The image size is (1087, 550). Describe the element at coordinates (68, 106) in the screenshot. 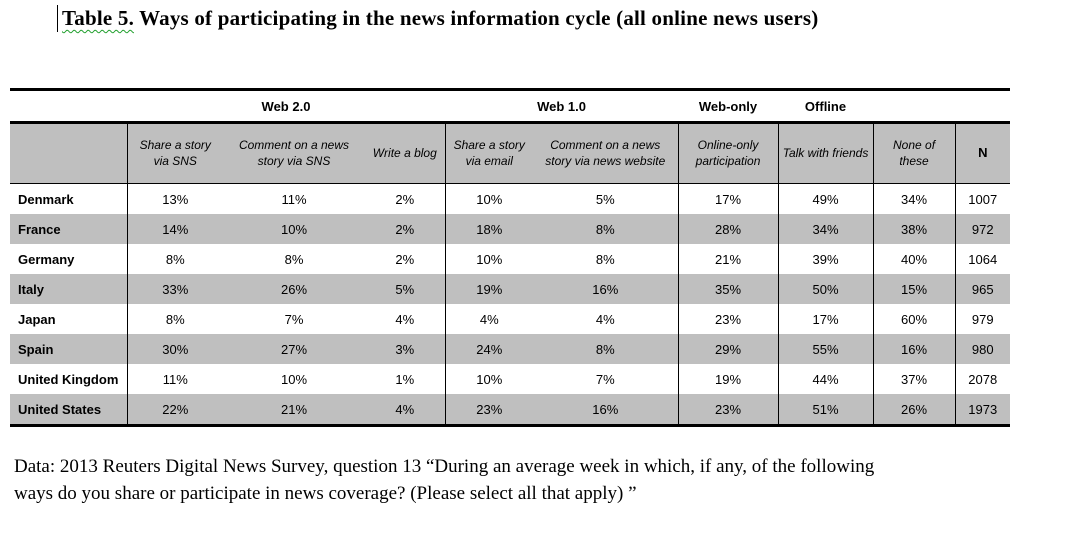

I see `group-header-empty-left` at that location.